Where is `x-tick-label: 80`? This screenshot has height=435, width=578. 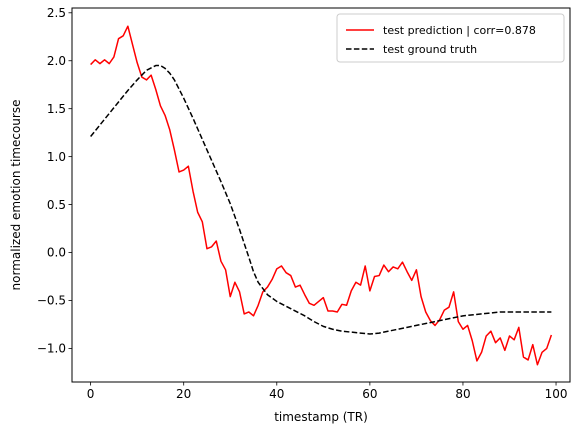 x-tick-label: 80 is located at coordinates (462, 394).